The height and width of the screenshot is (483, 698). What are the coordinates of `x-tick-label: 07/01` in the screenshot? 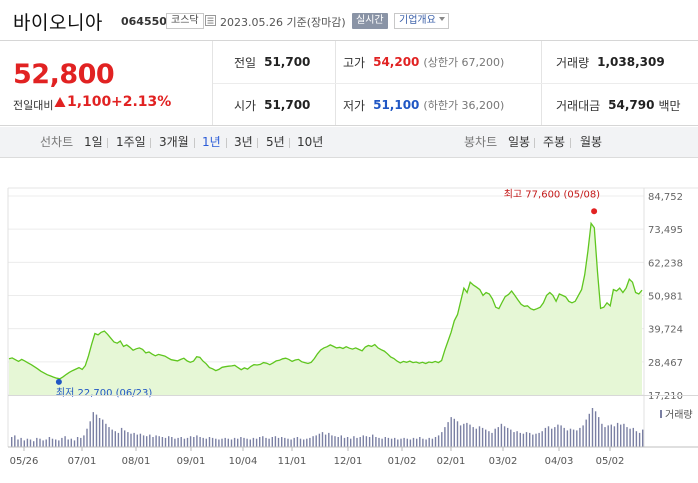 It's located at (82, 461).